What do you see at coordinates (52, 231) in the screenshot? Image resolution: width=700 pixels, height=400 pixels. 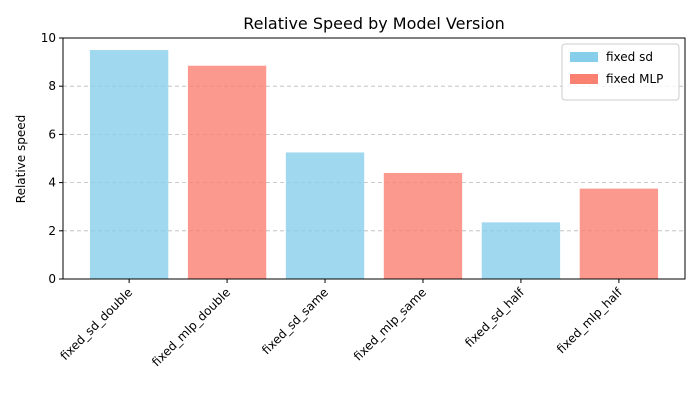 I see `y-tick-label: 2` at bounding box center [52, 231].